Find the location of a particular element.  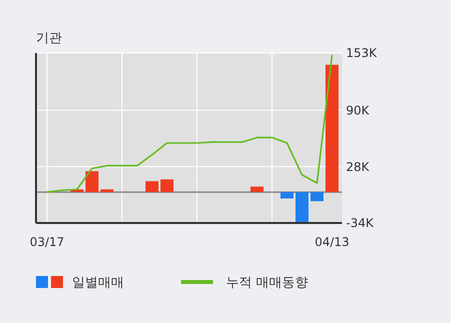

x-tick-label: 04/13 is located at coordinates (332, 242).